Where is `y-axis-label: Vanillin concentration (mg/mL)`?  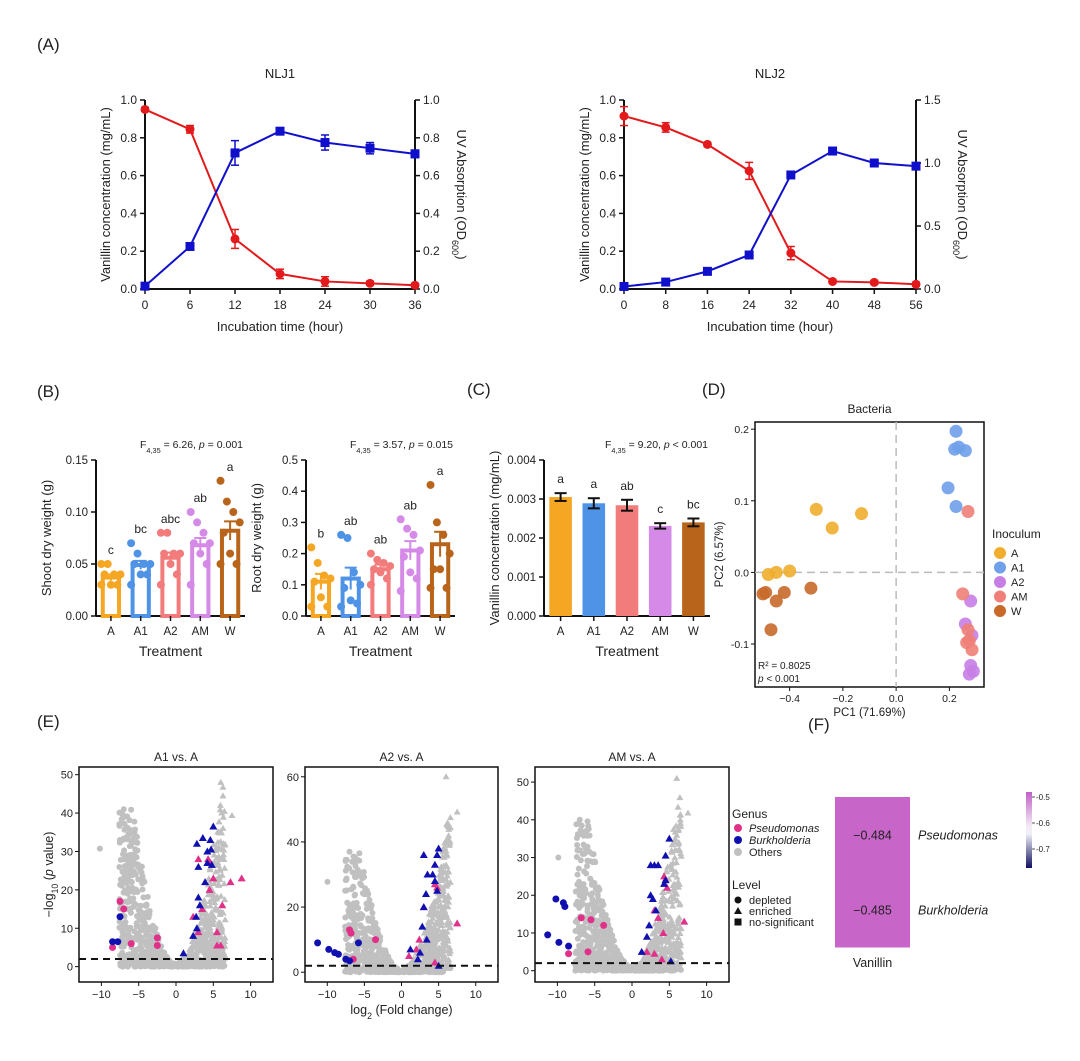
y-axis-label: Vanillin concentration (mg/mL) is located at coordinates (584, 194).